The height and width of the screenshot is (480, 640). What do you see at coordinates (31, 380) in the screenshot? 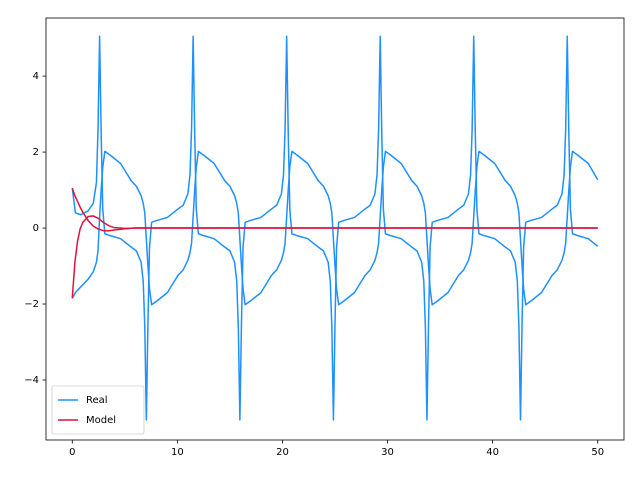
I see `y-tick-label: −4` at bounding box center [31, 380].